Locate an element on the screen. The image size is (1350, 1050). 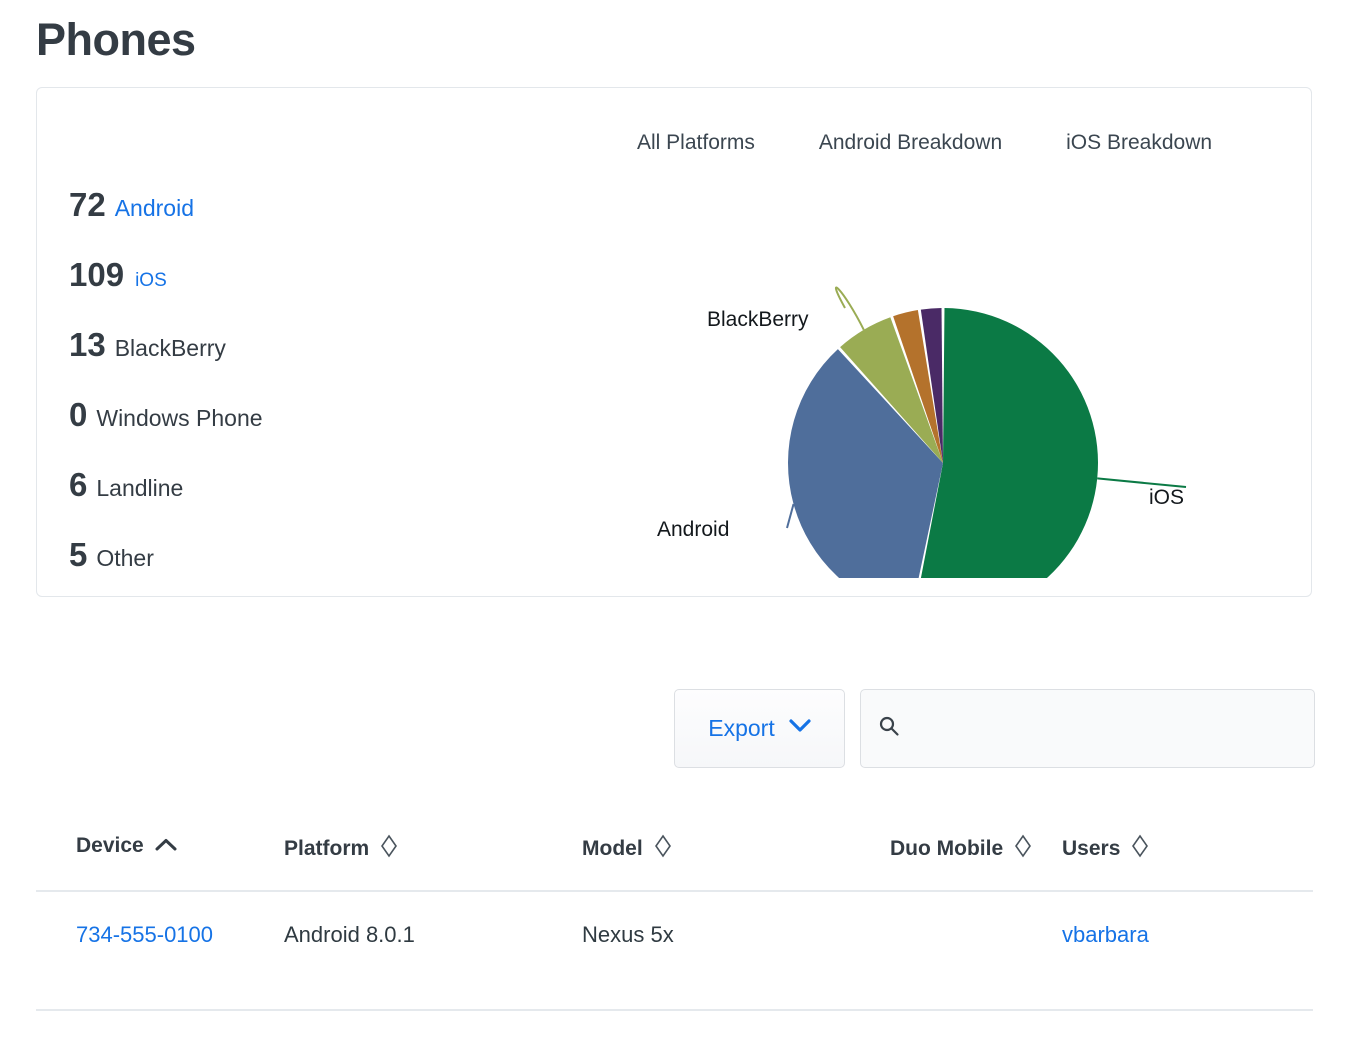
column-header-users: Users is located at coordinates (1105, 849).